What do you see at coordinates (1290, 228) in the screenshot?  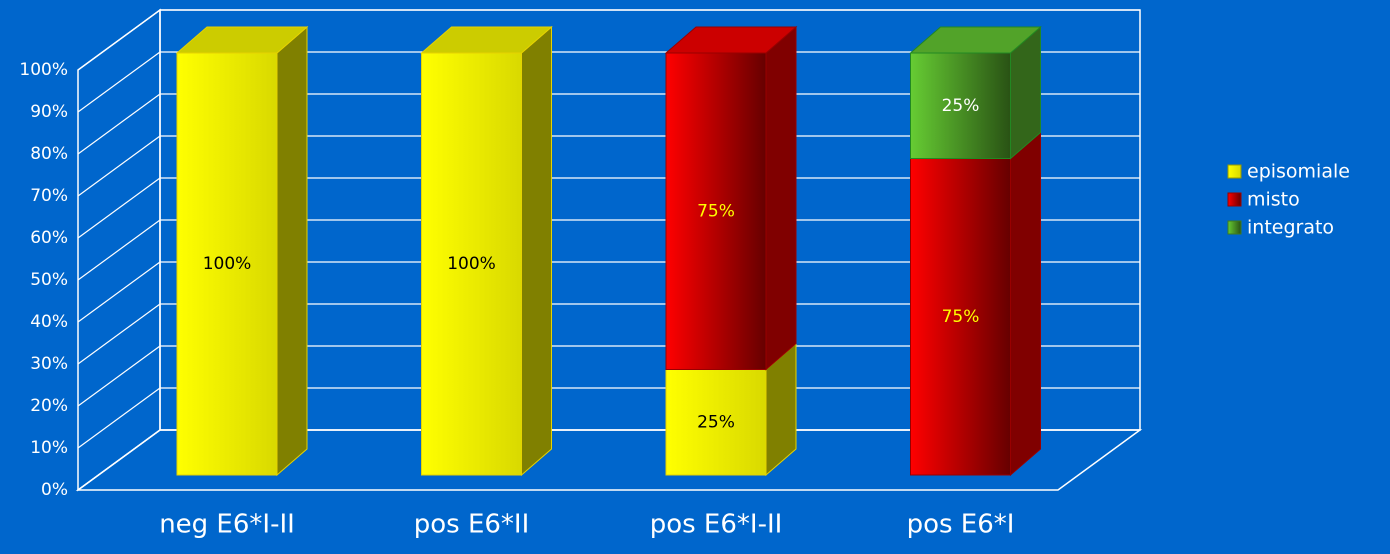 I see `legend-label: integrato` at bounding box center [1290, 228].